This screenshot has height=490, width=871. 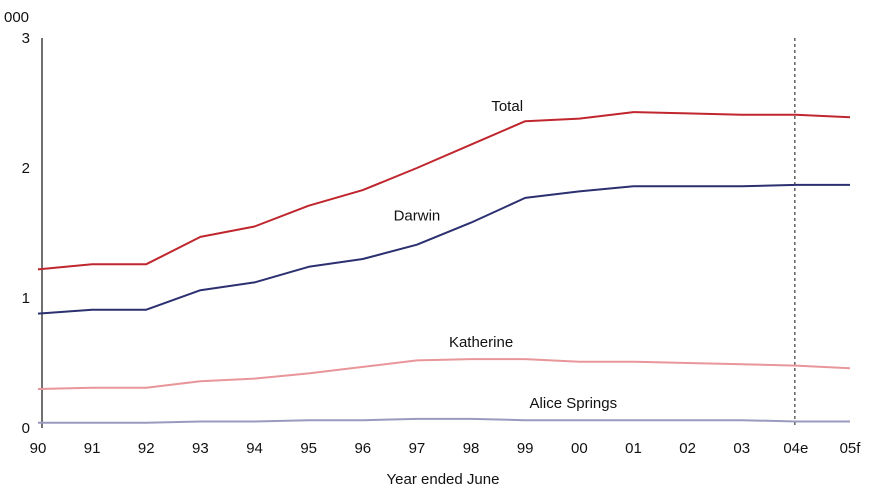 I want to click on y-tick-label: 2, so click(x=26, y=168).